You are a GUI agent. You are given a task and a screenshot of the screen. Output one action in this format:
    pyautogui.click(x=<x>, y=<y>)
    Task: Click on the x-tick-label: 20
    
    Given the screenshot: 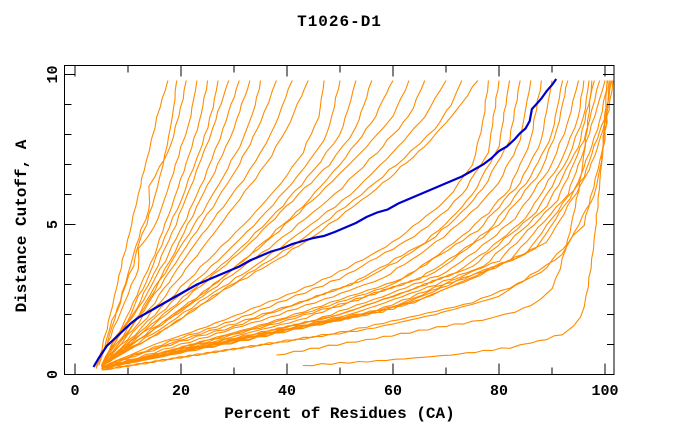 What is the action you would take?
    pyautogui.click(x=181, y=391)
    